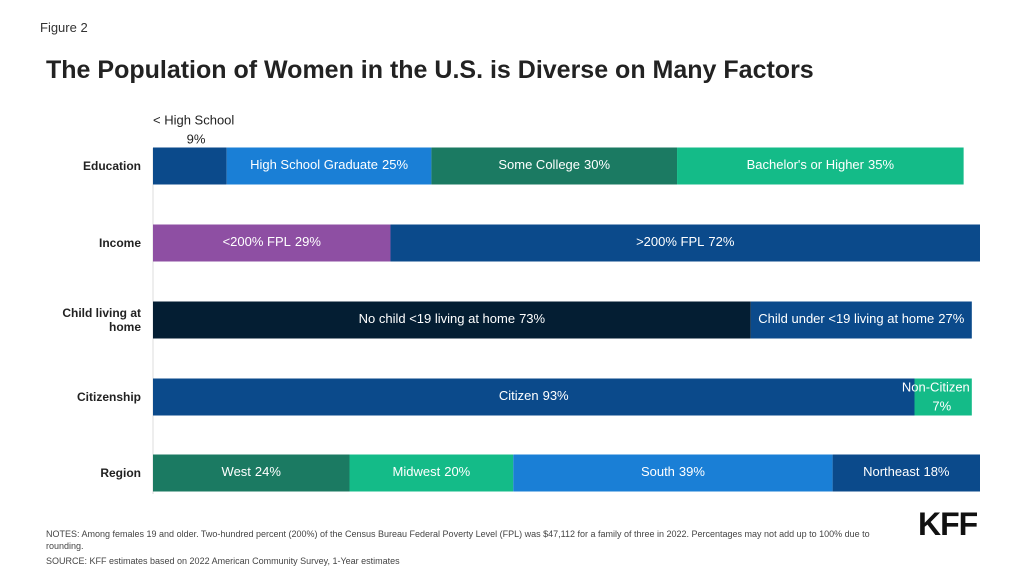 This screenshot has height=576, width=1024. Describe the element at coordinates (193, 119) in the screenshot. I see `segment-label: < High School` at that location.